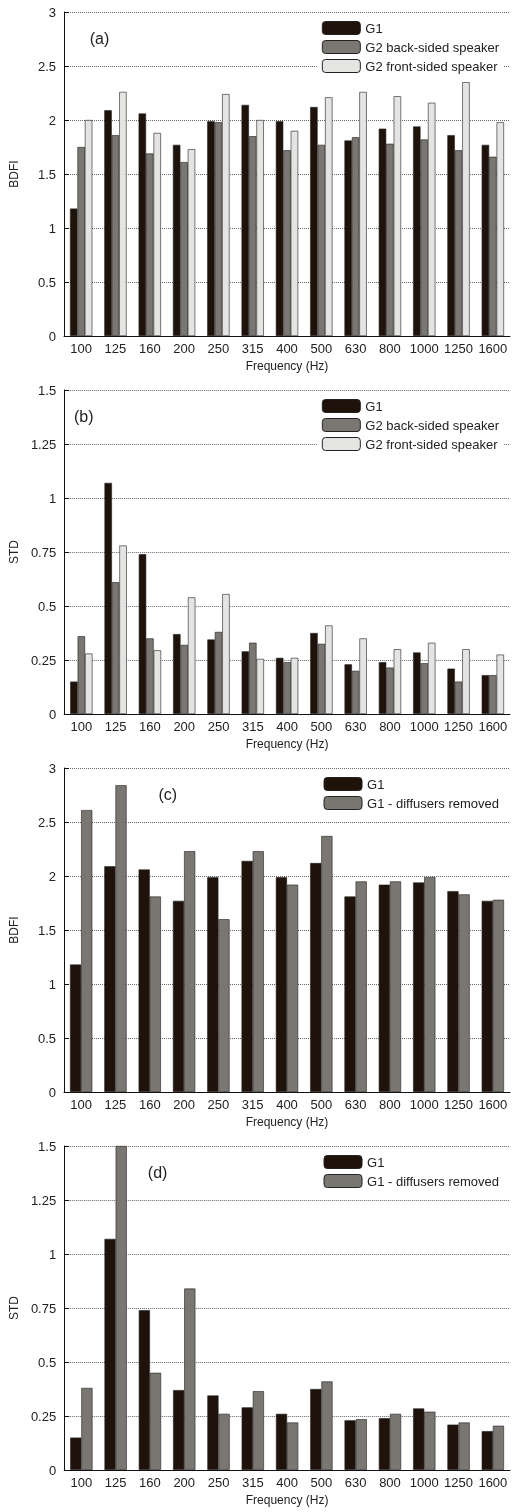  I want to click on annotation: (d), so click(157, 1172).